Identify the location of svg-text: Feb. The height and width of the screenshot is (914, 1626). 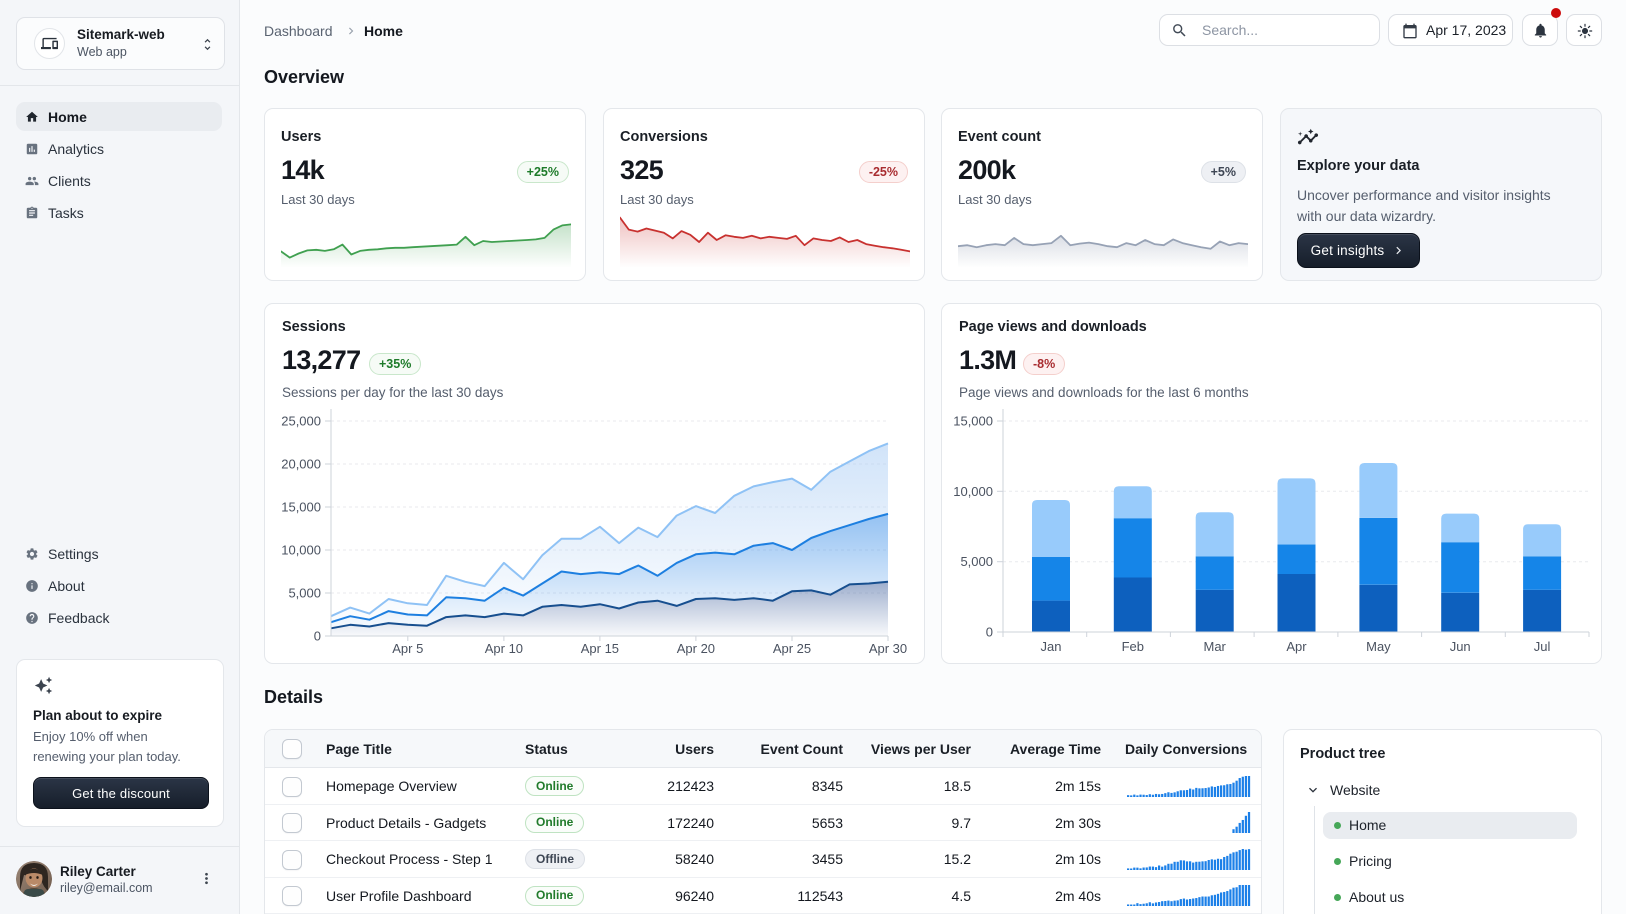
(1133, 646).